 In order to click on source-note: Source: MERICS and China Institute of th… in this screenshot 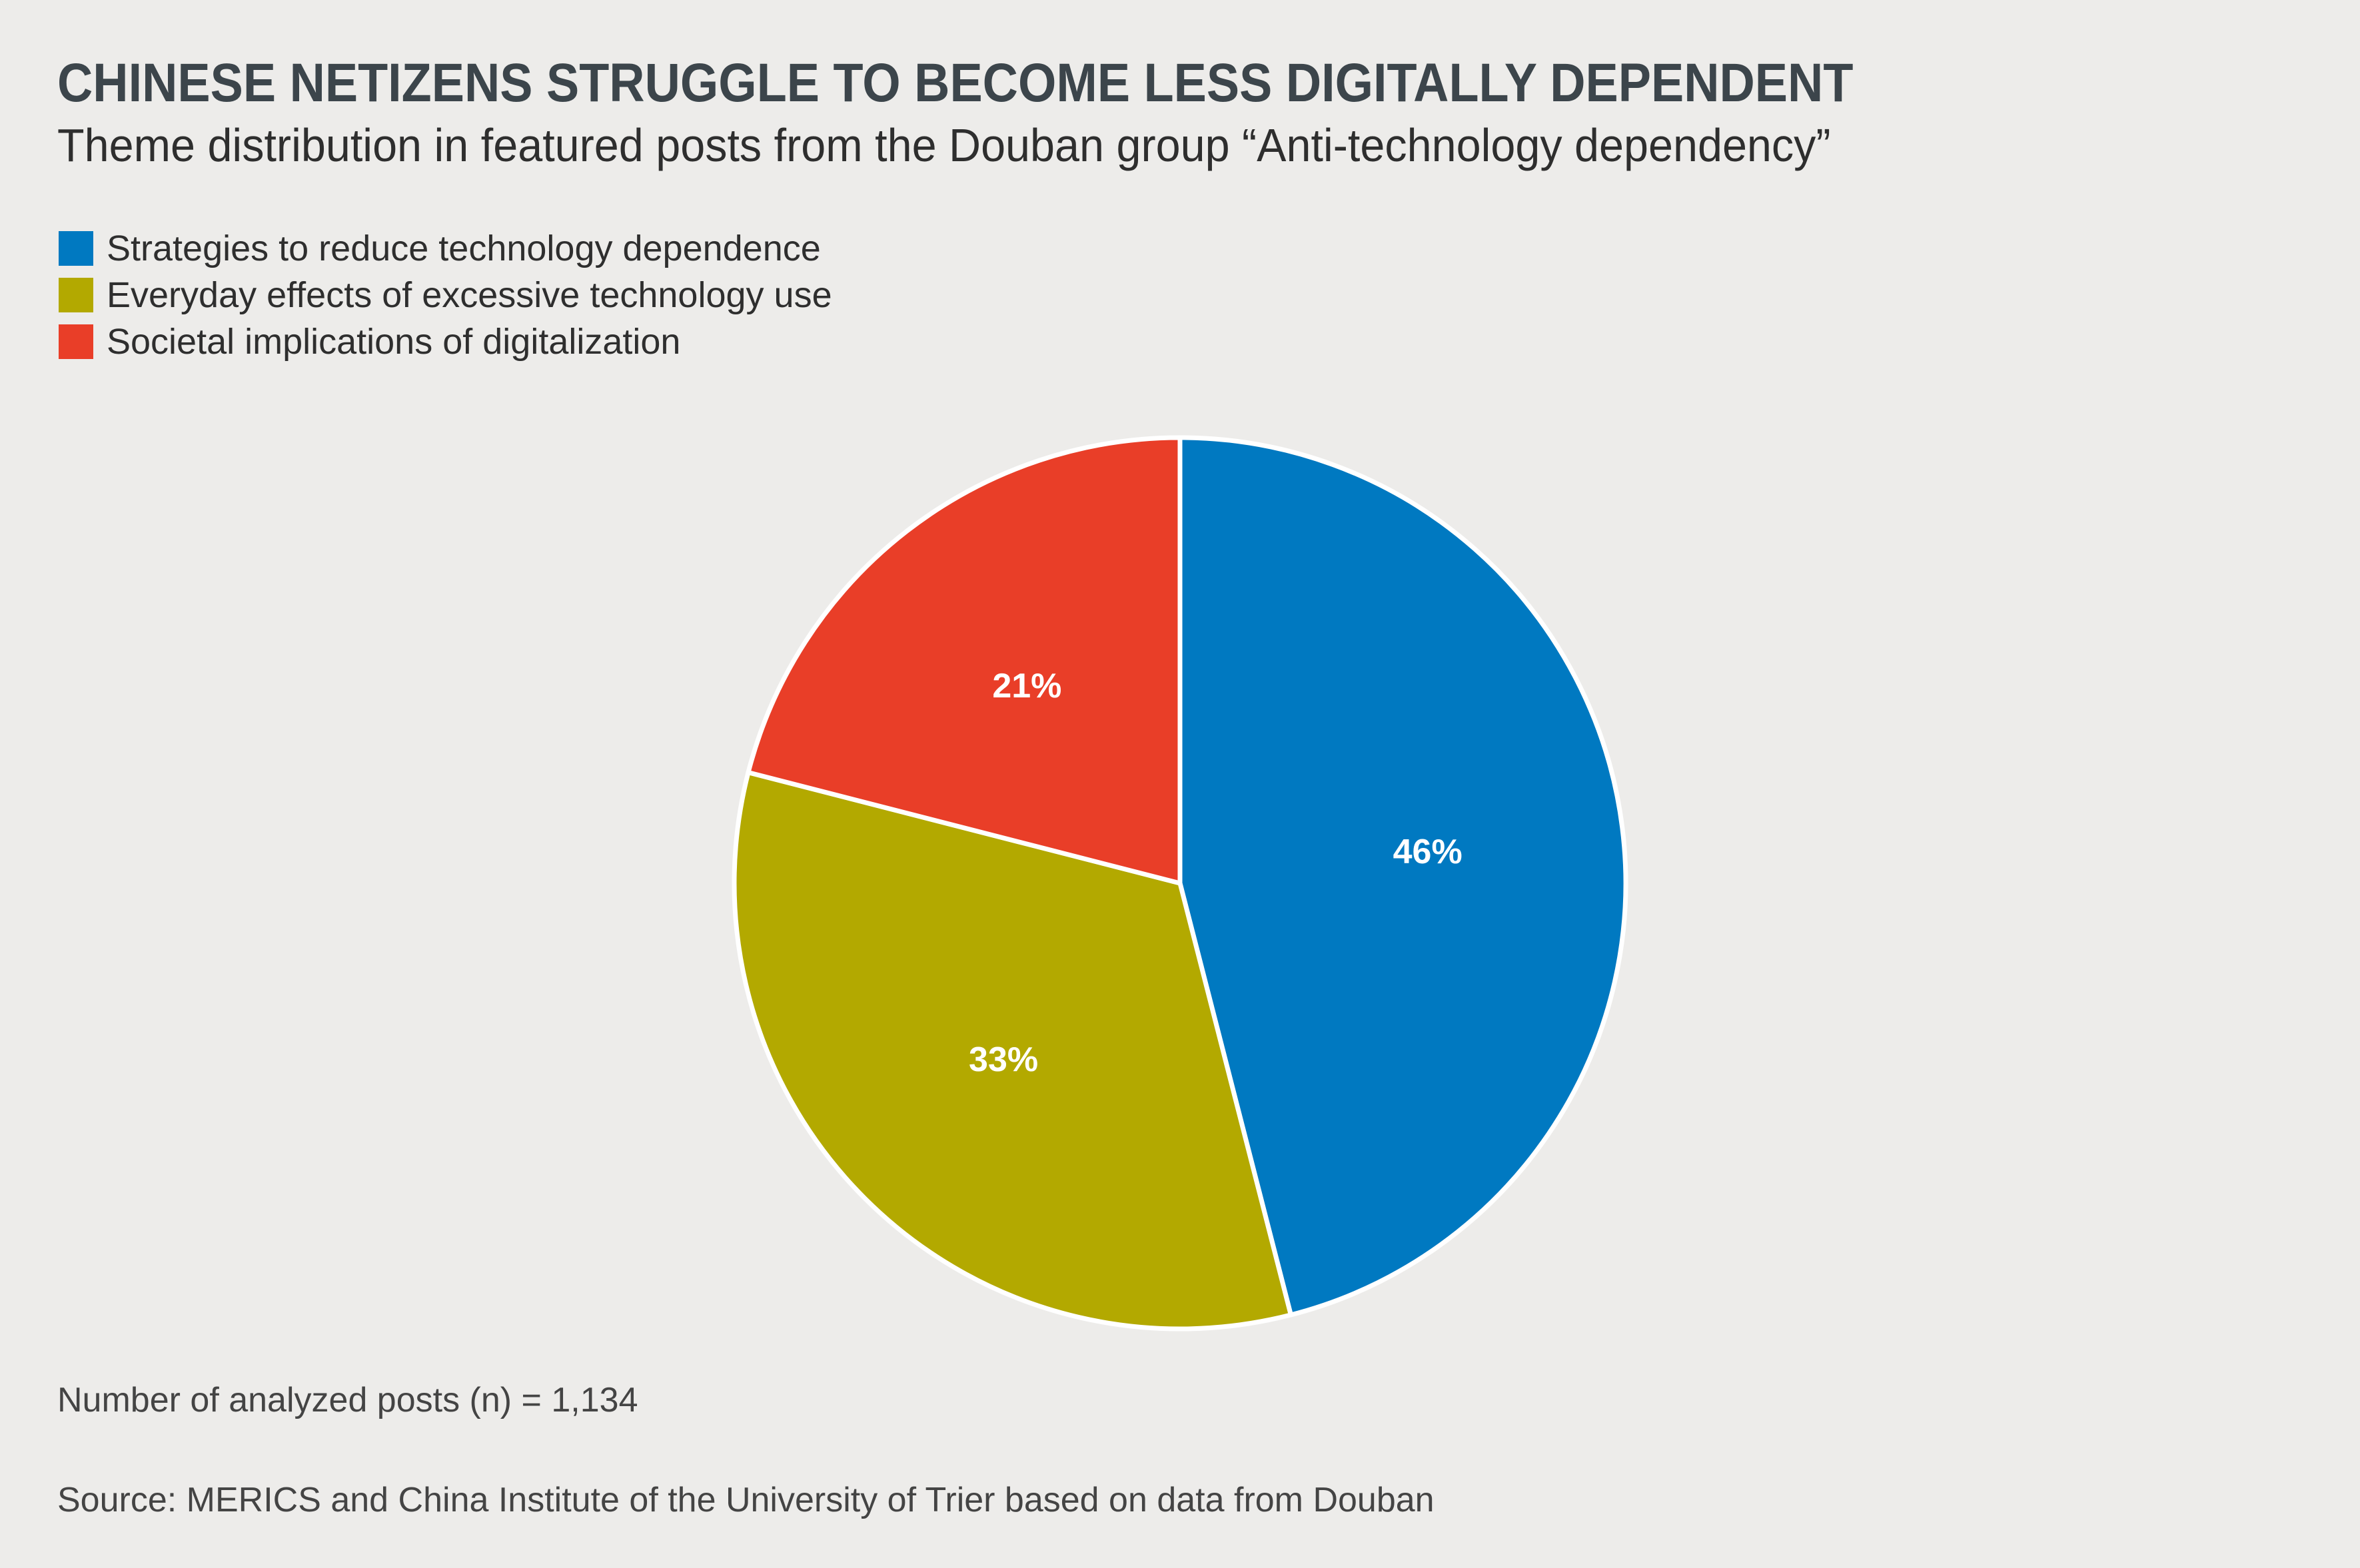, I will do `click(746, 1500)`.